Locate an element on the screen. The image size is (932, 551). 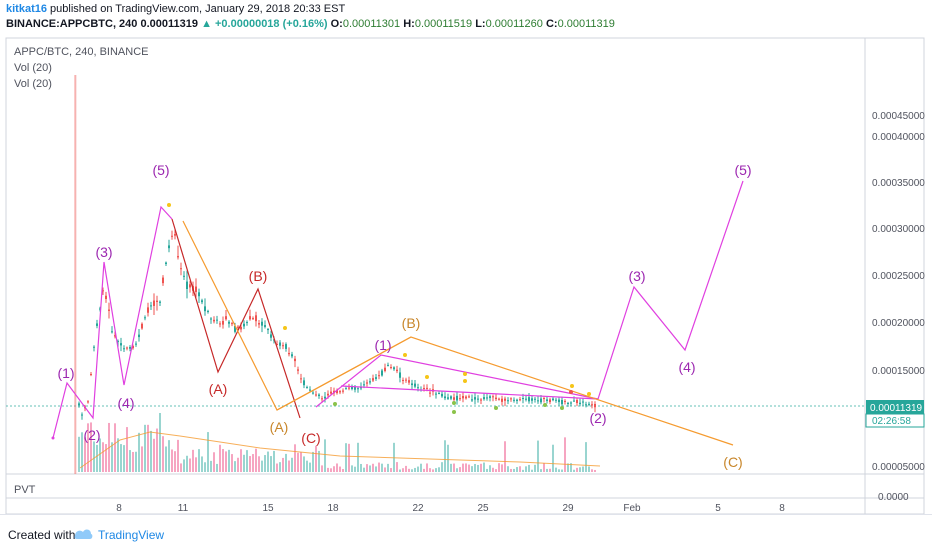
pvt-indicator-label: PVT is located at coordinates (25, 490).